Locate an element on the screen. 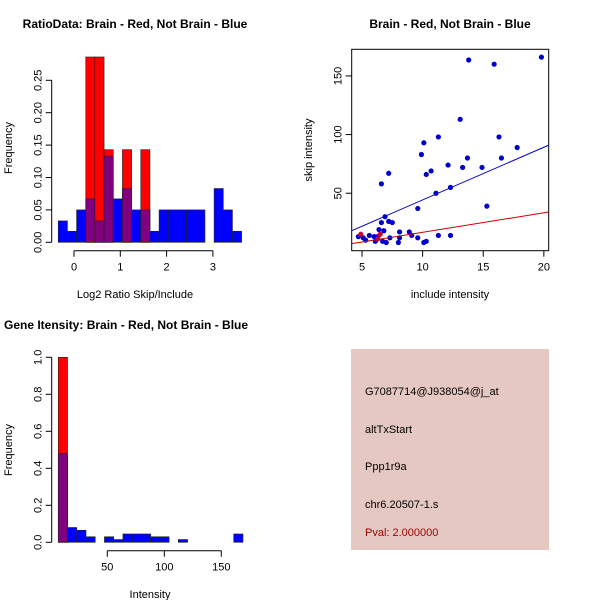 The width and height of the screenshot is (600, 600). gene-intensity-xlabel: Intensity is located at coordinates (150, 594).